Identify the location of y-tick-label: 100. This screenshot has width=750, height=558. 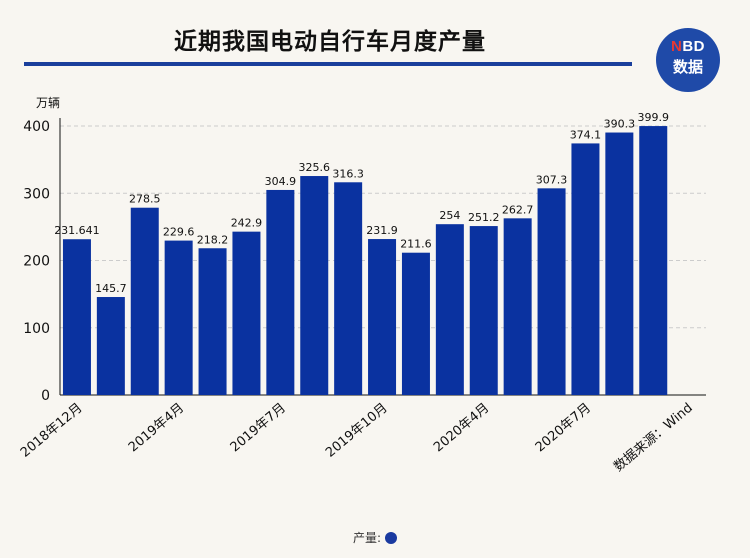
(36, 329).